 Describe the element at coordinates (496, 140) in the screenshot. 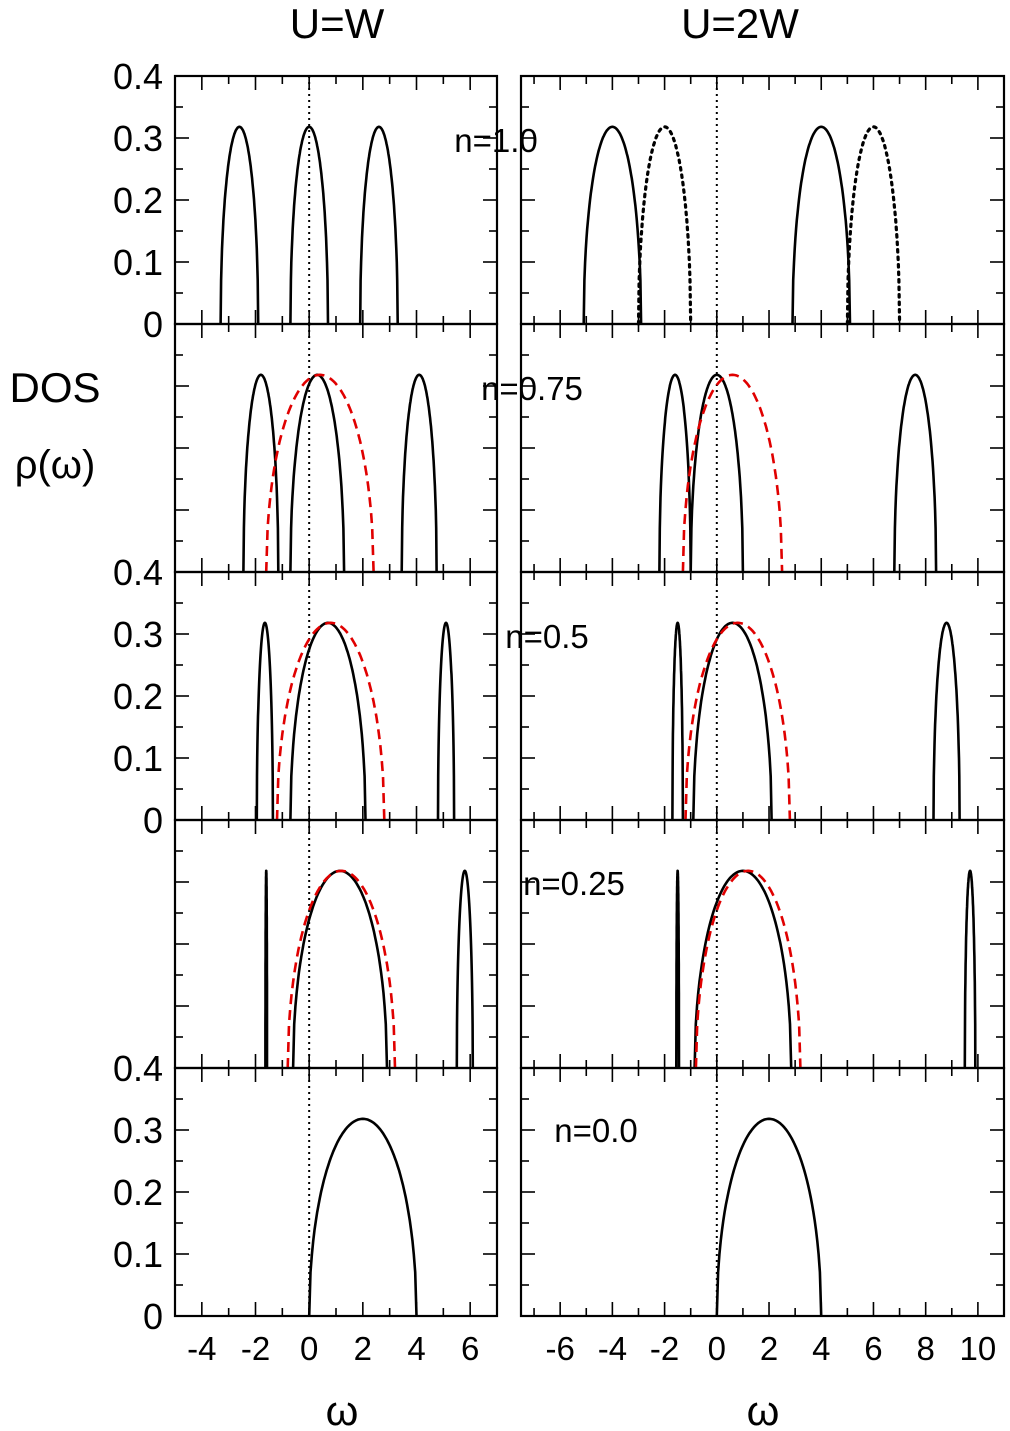

I see `panel-label-n: n=1.0` at that location.